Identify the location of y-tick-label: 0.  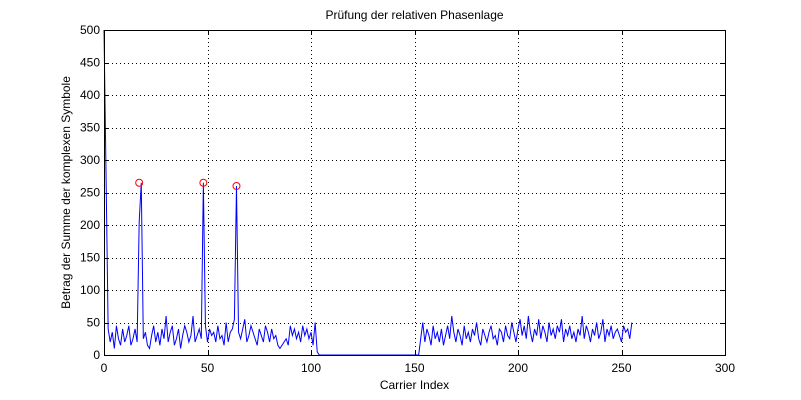
(96, 355).